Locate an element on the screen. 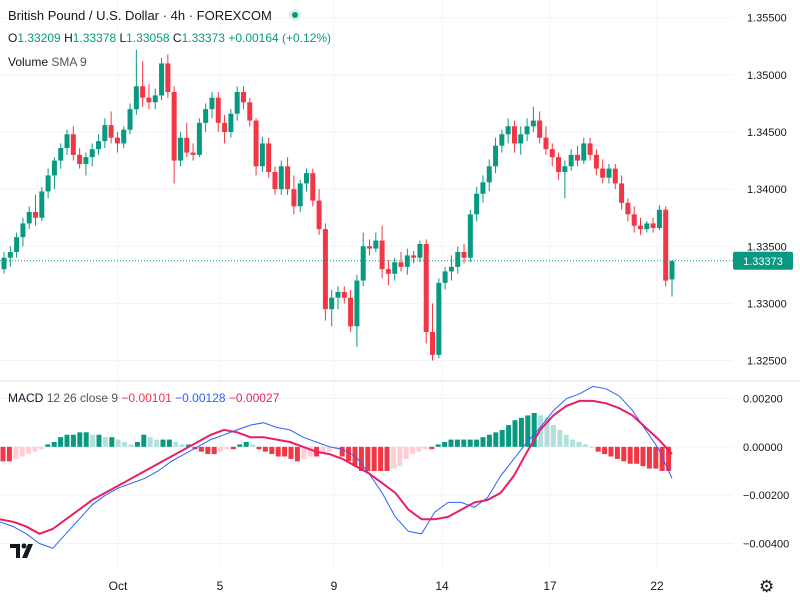  interval-label: 4h is located at coordinates (178, 15).